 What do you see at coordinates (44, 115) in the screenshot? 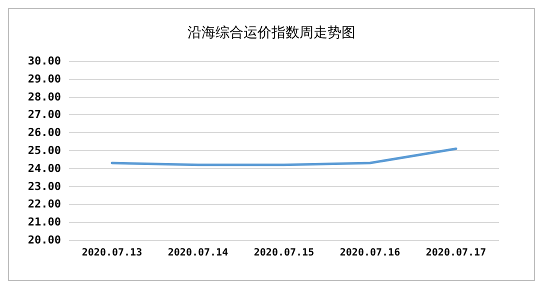
I see `y-tick-label: 27.00` at bounding box center [44, 115].